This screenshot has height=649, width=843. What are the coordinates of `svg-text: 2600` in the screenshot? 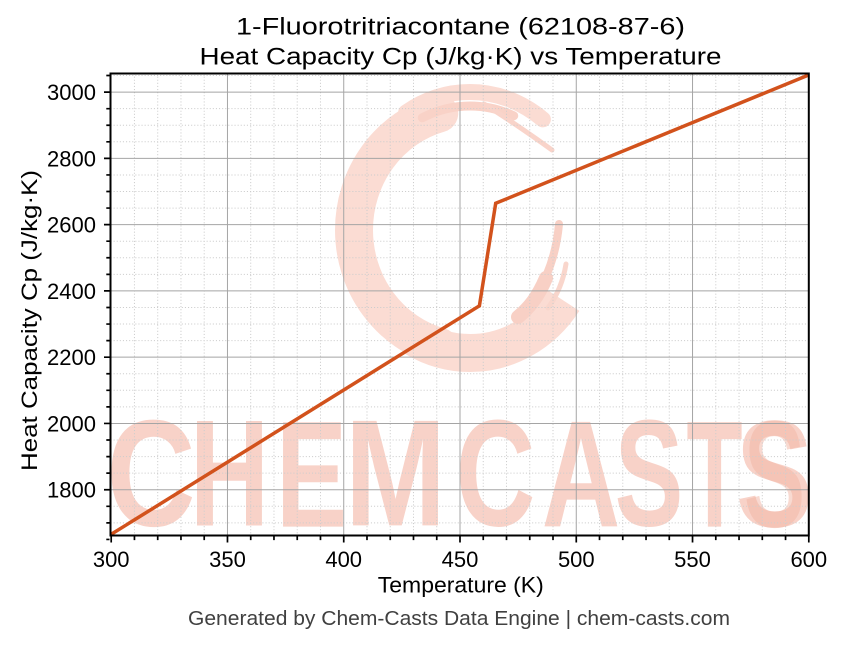 It's located at (71, 225).